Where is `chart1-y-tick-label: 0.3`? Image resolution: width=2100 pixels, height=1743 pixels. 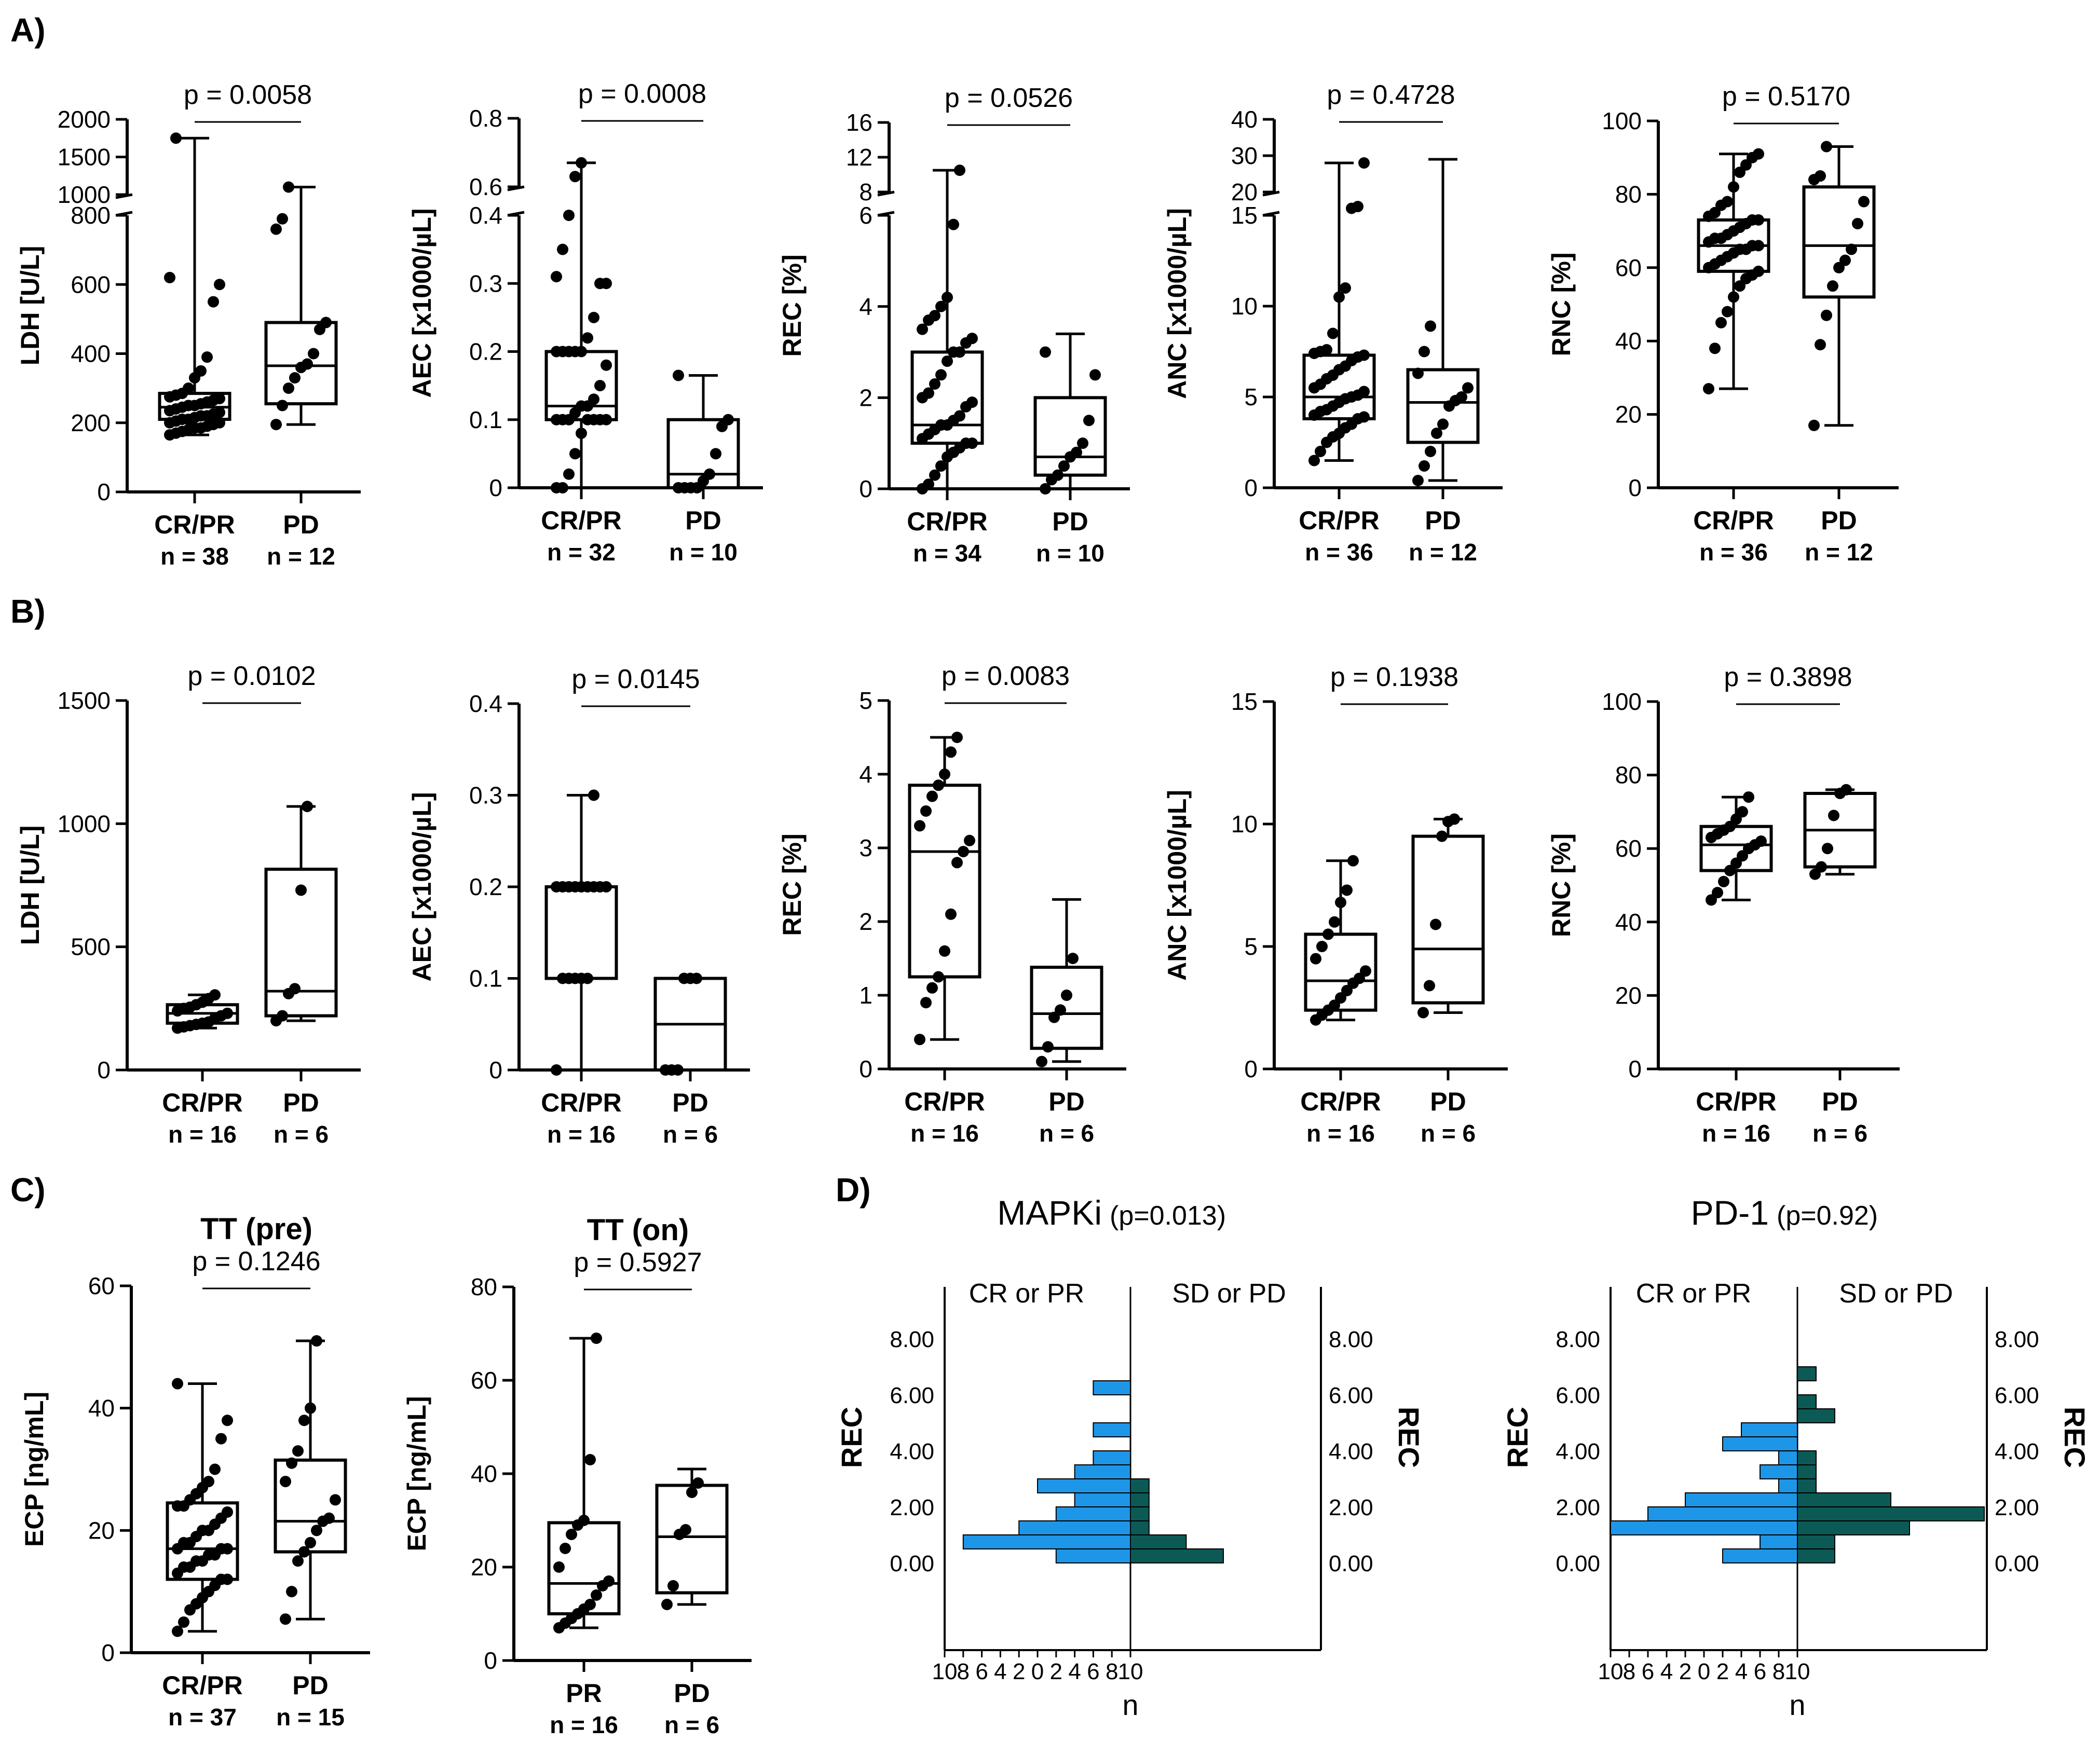 chart1-y-tick-label: 0.3 is located at coordinates (485, 283).